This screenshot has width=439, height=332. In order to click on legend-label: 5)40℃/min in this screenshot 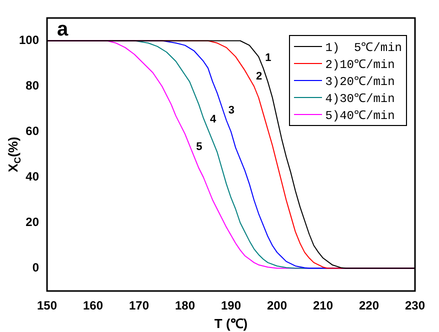, I will do `click(360, 115)`.